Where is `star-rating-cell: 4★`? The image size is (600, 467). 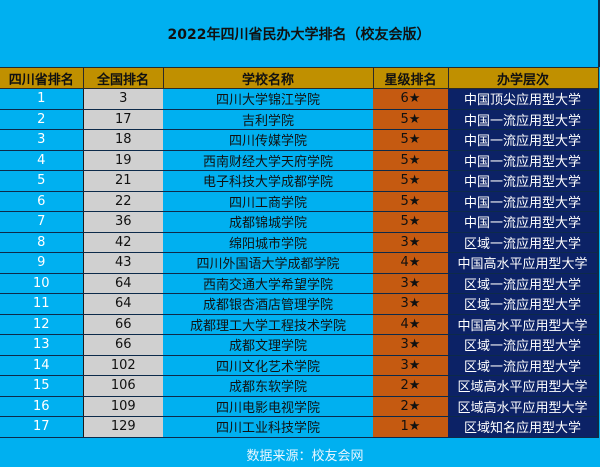 star-rating-cell: 4★ is located at coordinates (410, 324).